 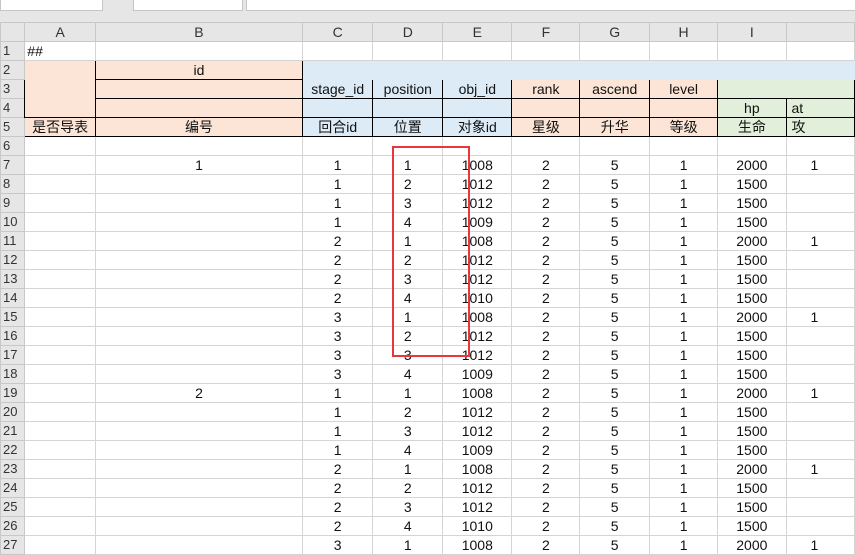 I want to click on header-atk: at, so click(x=820, y=108).